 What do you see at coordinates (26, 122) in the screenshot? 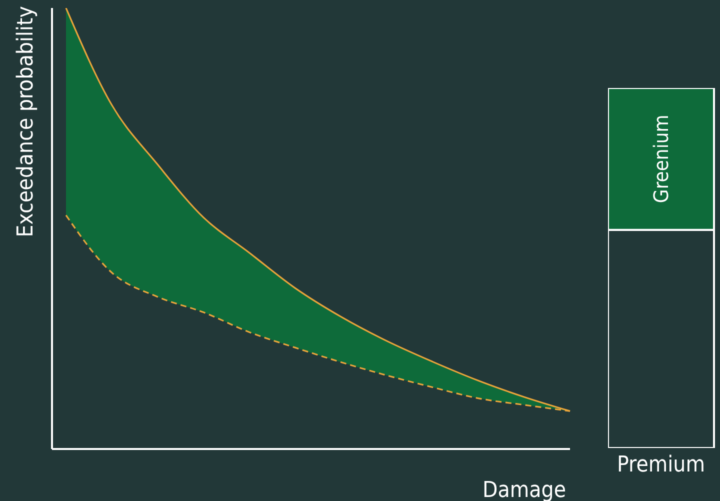
I see `y-axis-title: Exceedance probability` at bounding box center [26, 122].